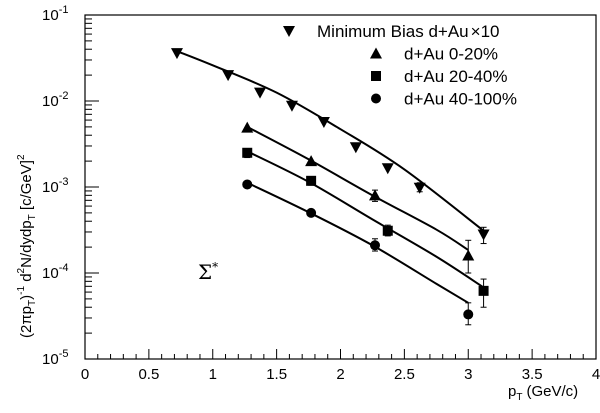  What do you see at coordinates (468, 374) in the screenshot?
I see `x-tick-label: 3` at bounding box center [468, 374].